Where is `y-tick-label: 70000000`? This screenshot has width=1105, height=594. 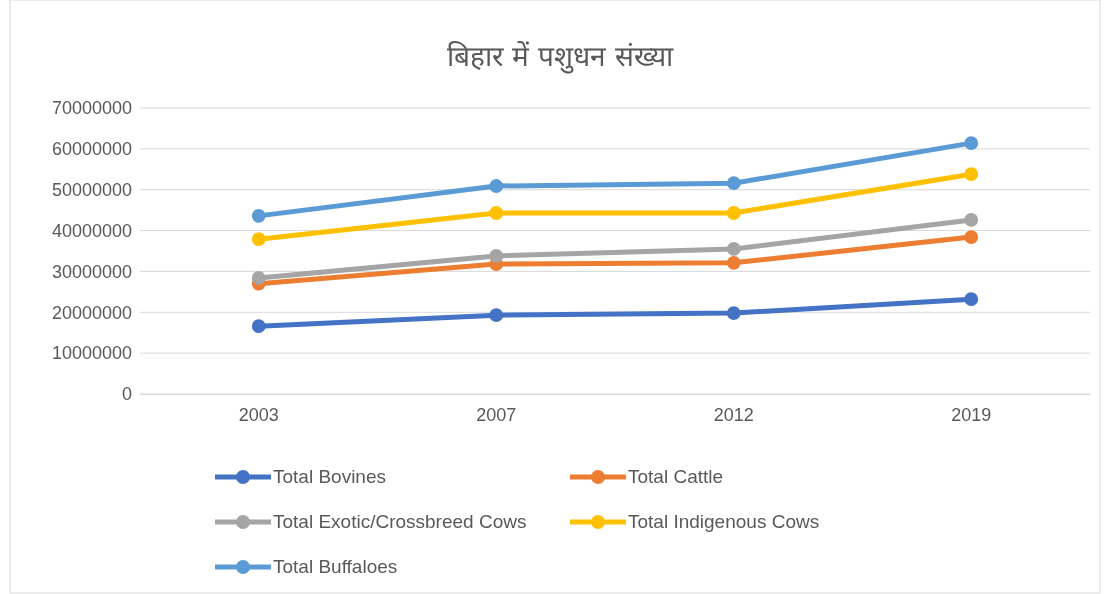 y-tick-label: 70000000 is located at coordinates (91, 108).